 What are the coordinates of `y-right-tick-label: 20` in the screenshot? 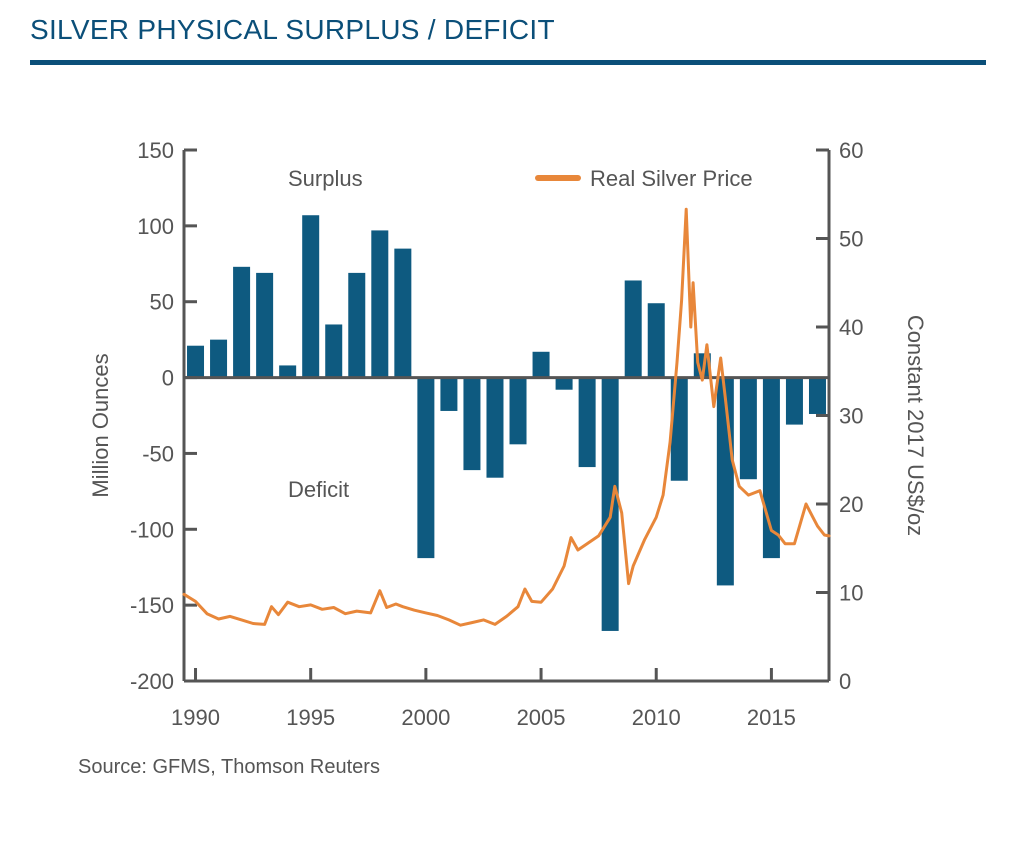 It's located at (851, 504).